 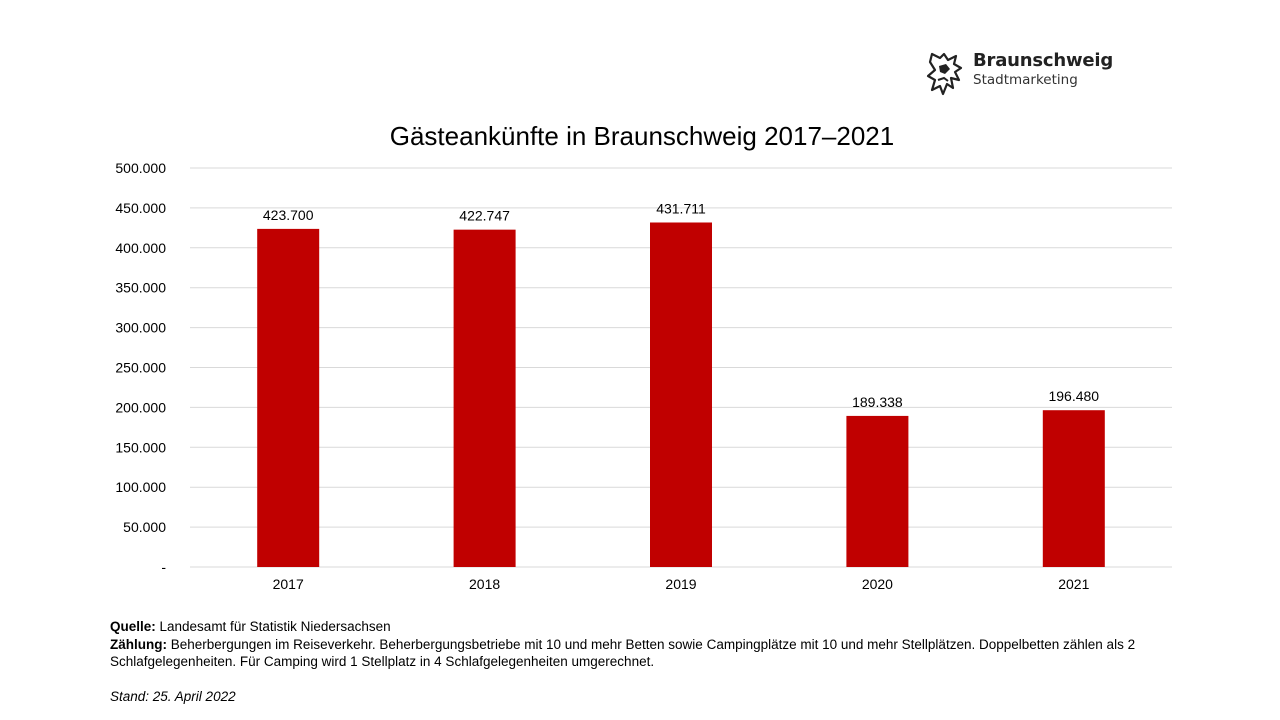 What do you see at coordinates (140, 208) in the screenshot?
I see `y-tick-label: 450.000` at bounding box center [140, 208].